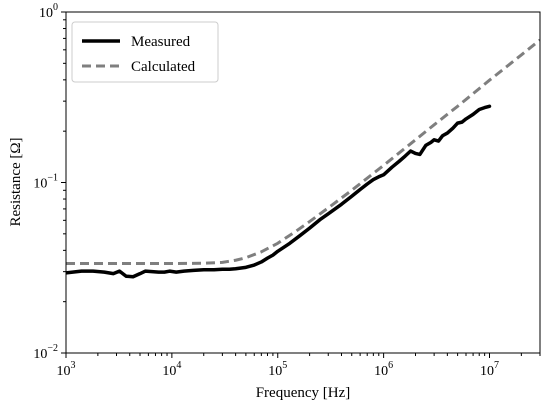 The image size is (550, 412). I want to click on y-axis-label: Resistance [Ω], so click(16, 181).